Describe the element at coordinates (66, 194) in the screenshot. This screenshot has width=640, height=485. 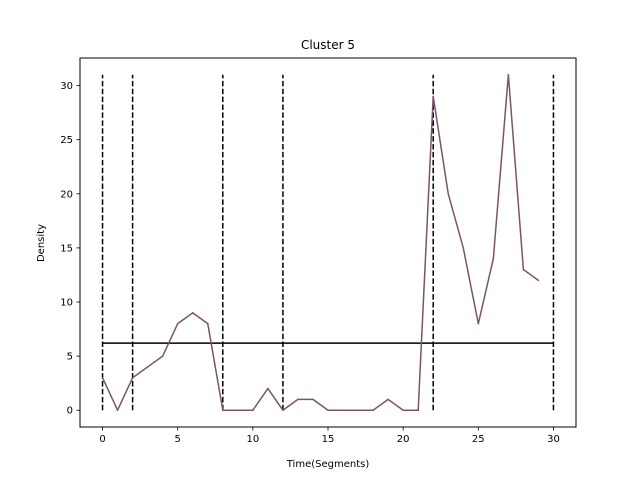
I see `y-tick-label: 20` at that location.